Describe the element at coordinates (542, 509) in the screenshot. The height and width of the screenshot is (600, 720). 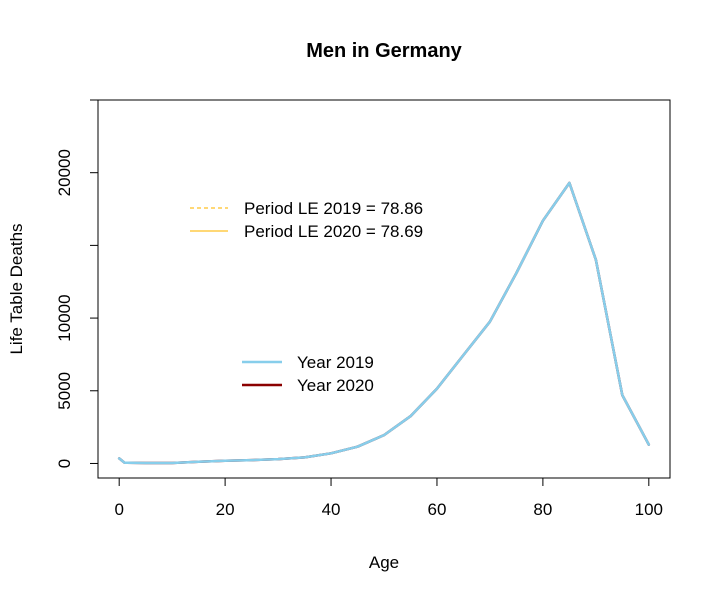
I see `x-tick-label: 80` at that location.